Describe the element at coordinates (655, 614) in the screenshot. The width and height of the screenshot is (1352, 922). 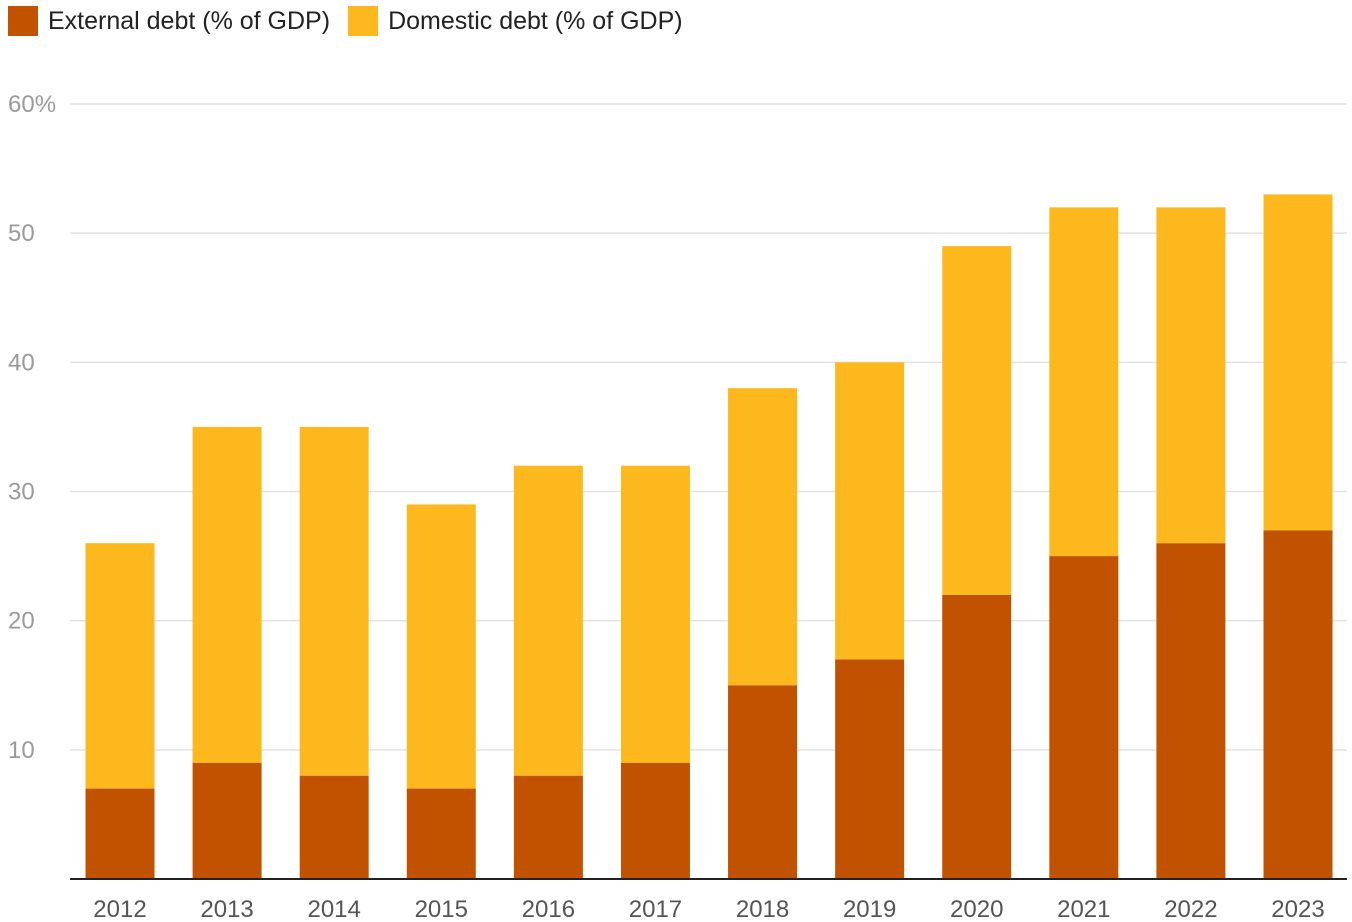
I see `bar-domestic-2017` at that location.